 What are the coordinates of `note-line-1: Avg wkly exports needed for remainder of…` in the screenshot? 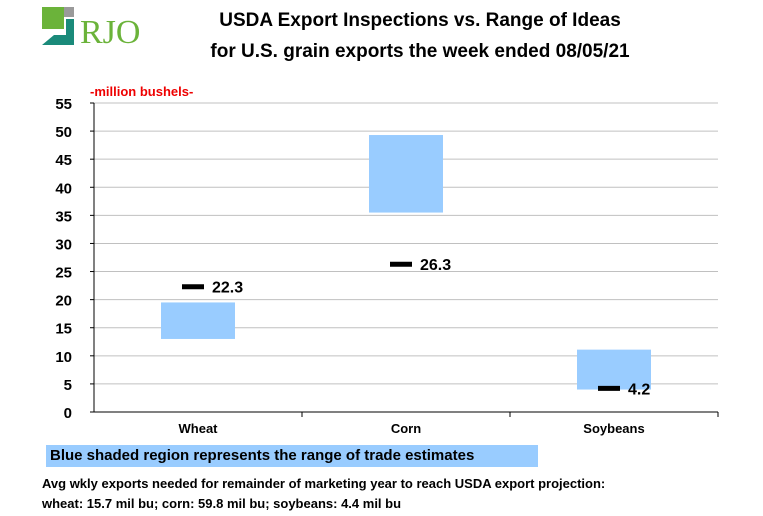 It's located at (324, 483).